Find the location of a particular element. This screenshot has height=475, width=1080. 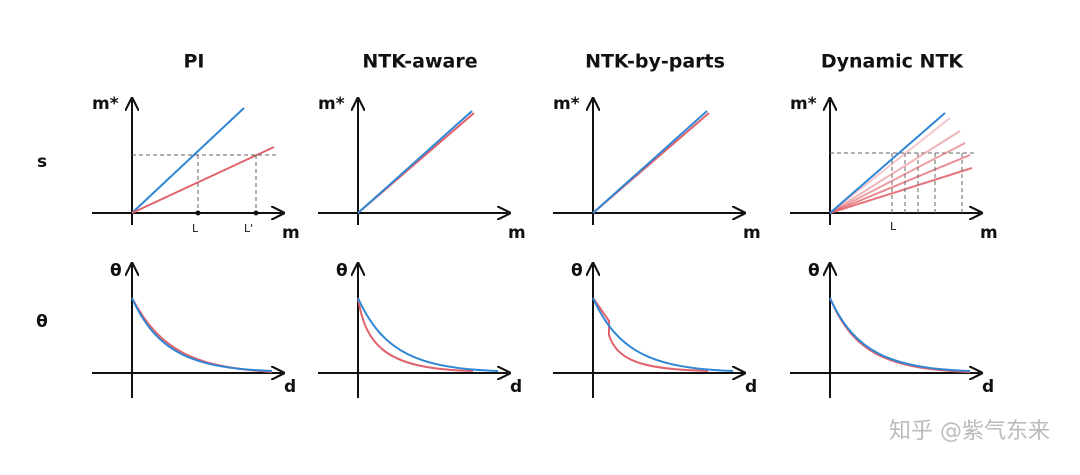

x-mark: L' is located at coordinates (248, 228).